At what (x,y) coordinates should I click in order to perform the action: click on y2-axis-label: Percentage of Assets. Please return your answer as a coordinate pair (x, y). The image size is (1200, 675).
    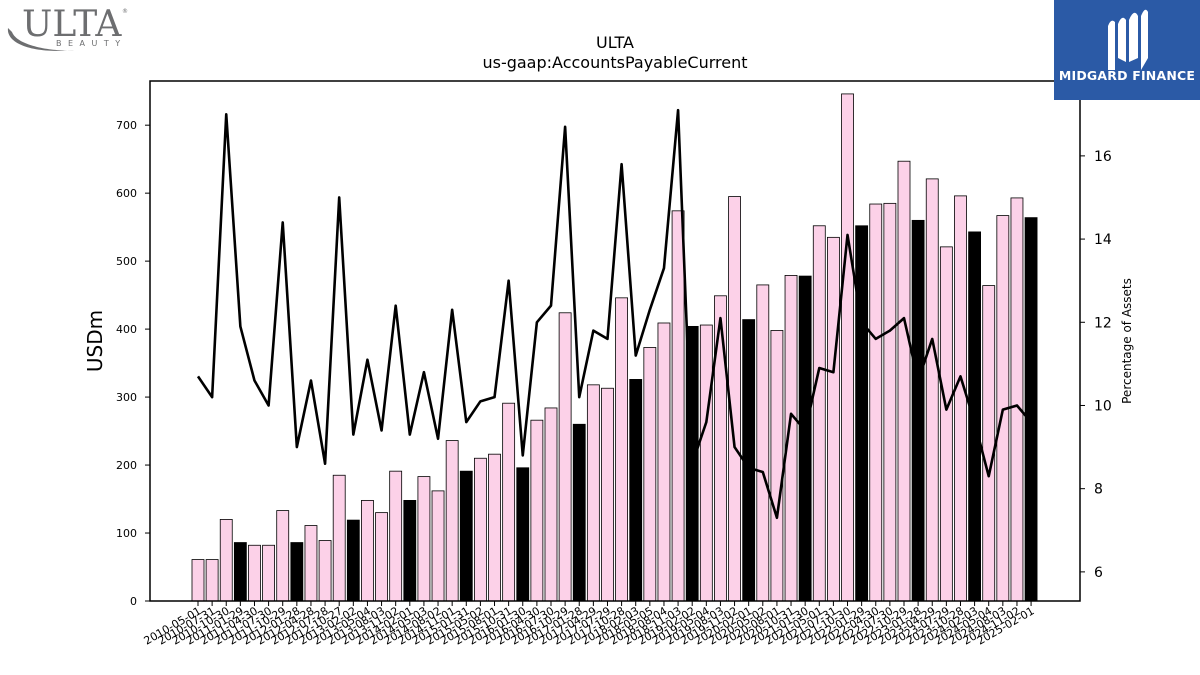
    Looking at the image, I should click on (1127, 341).